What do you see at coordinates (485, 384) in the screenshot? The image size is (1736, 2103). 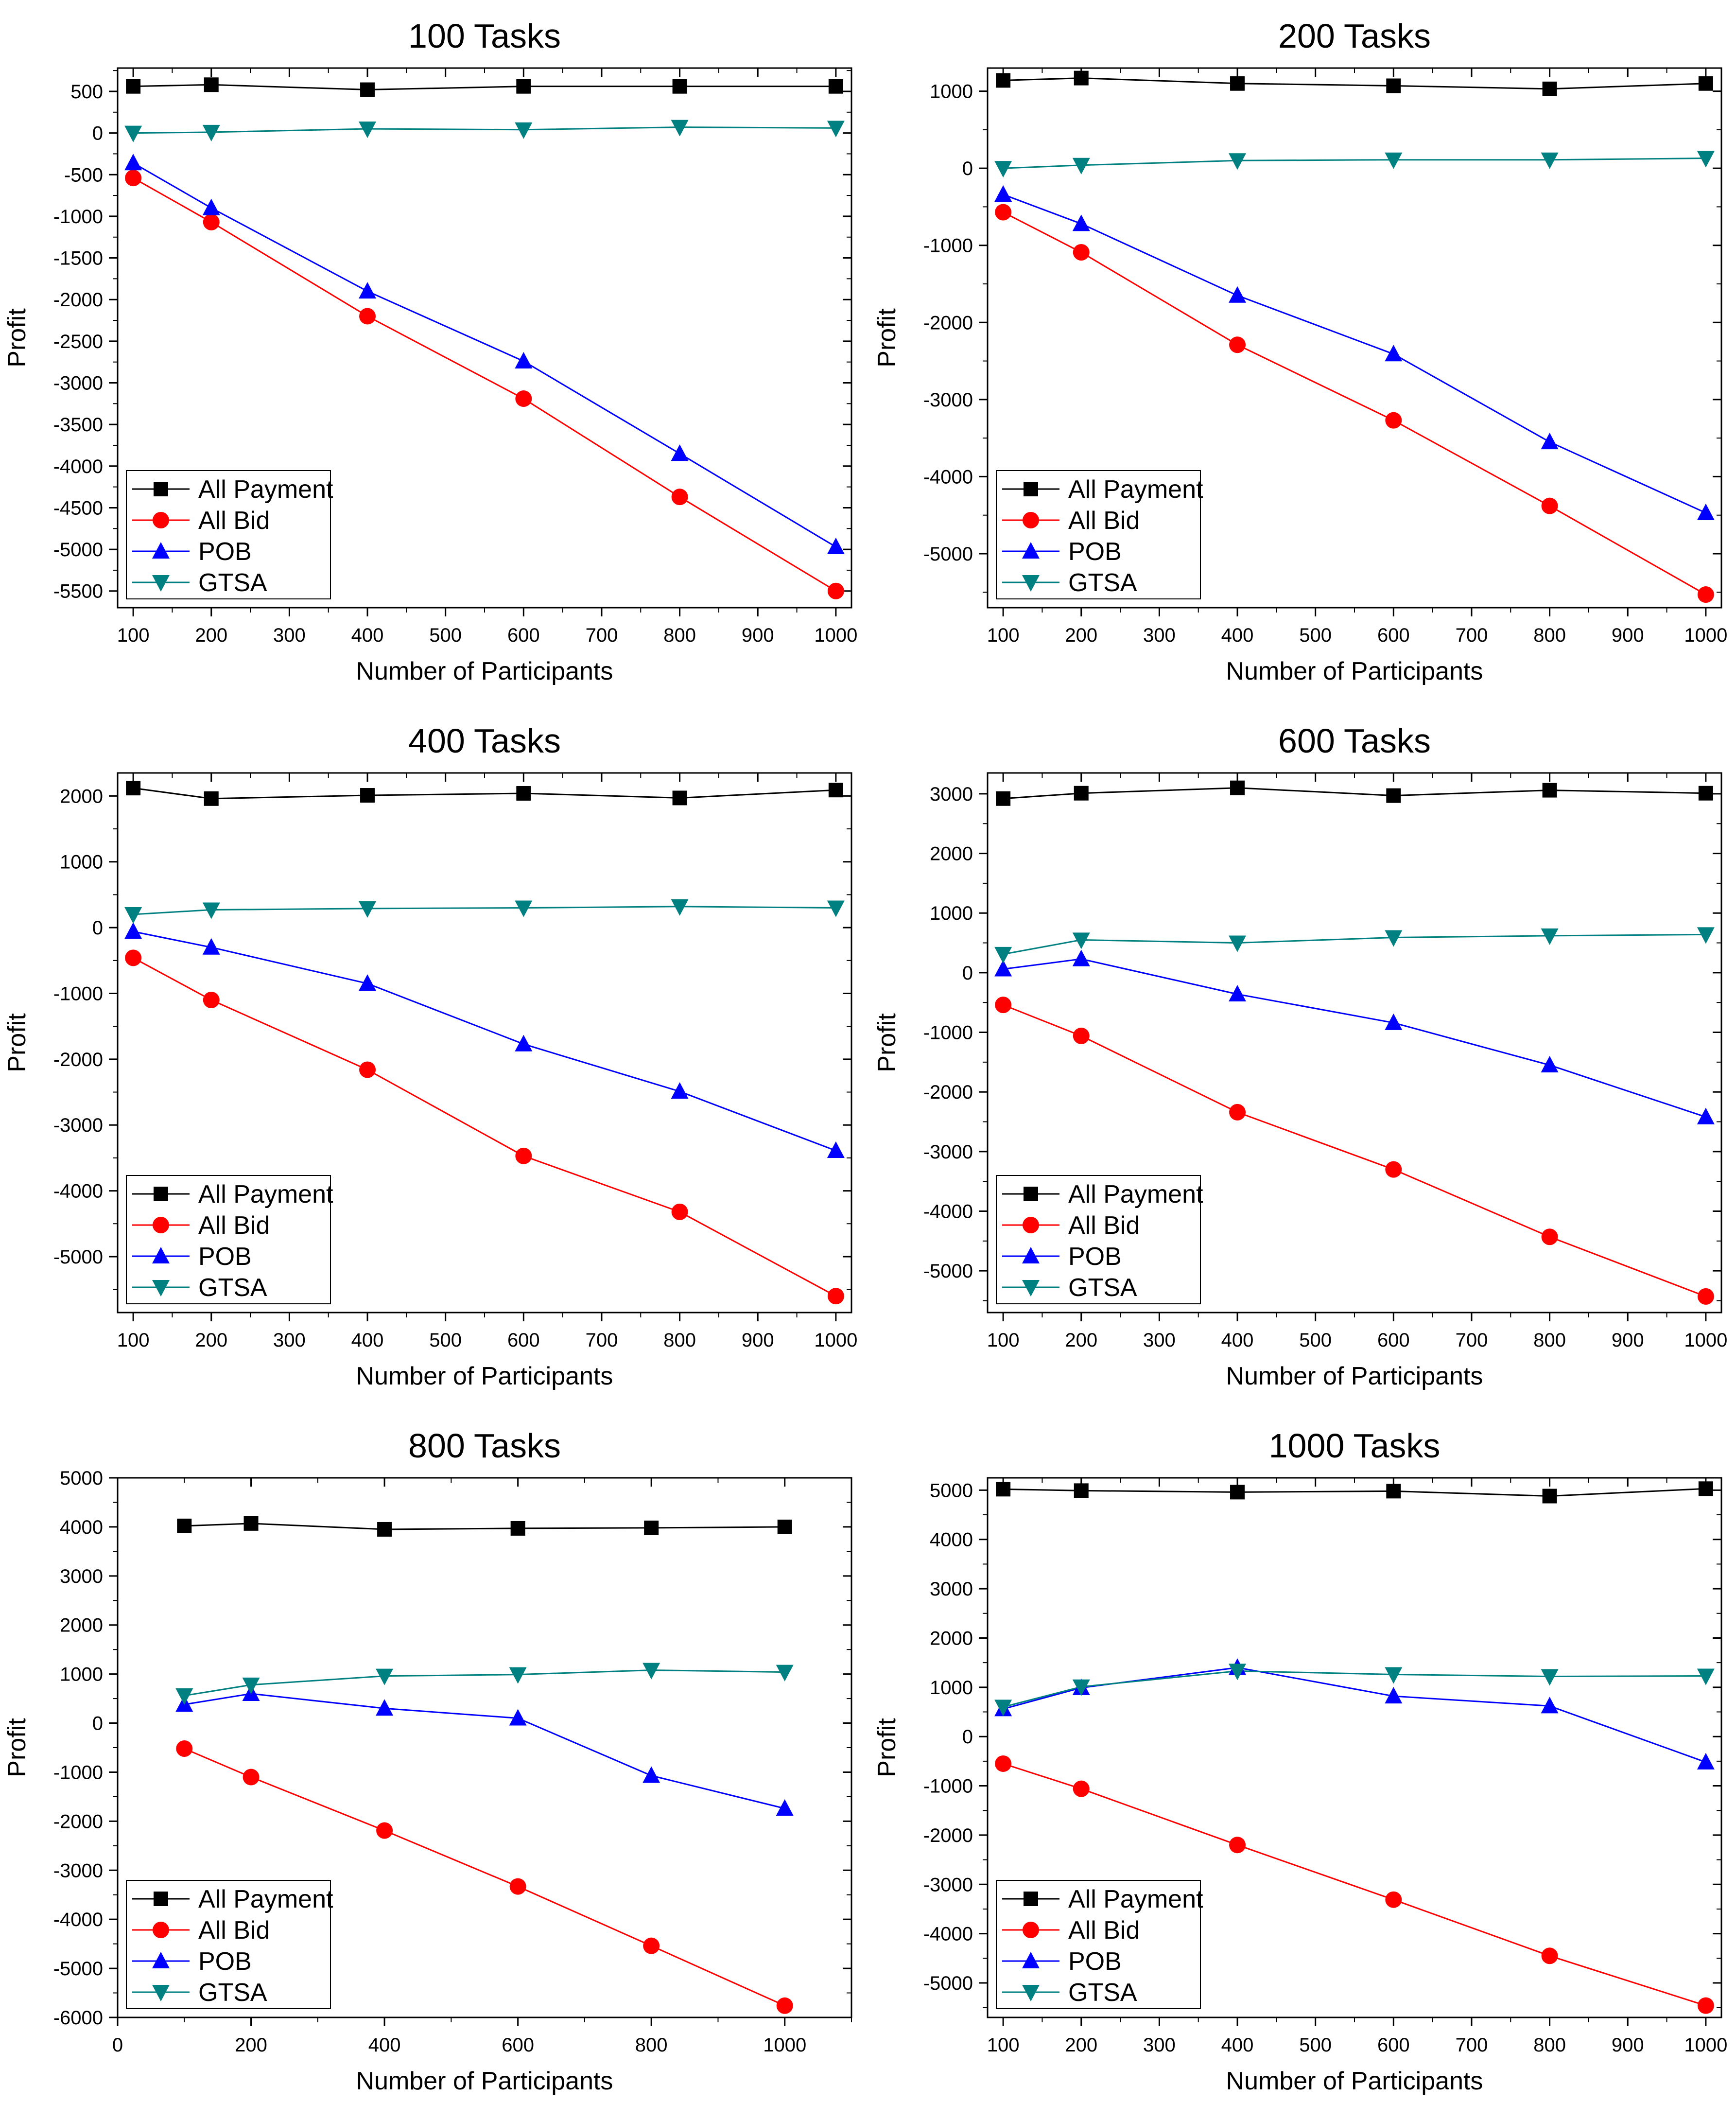 I see `series-line-all-bid` at bounding box center [485, 384].